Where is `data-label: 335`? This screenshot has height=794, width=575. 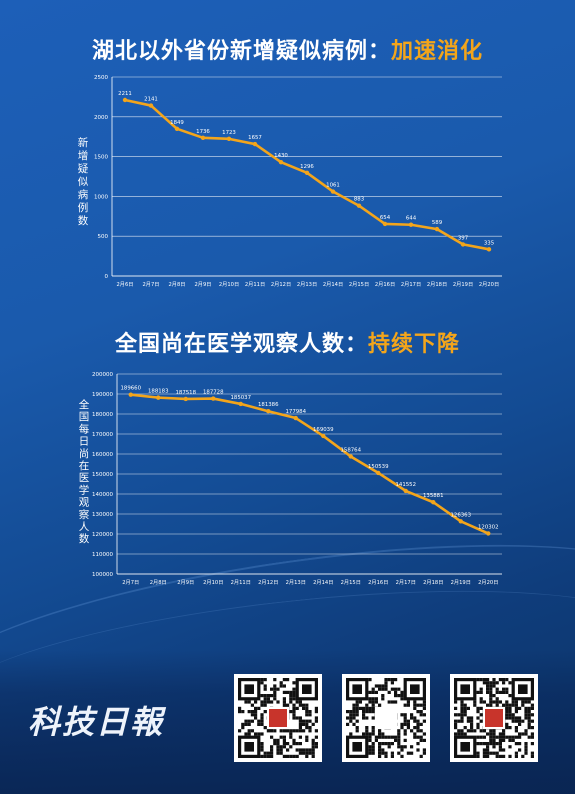
data-label: 335 is located at coordinates (489, 243).